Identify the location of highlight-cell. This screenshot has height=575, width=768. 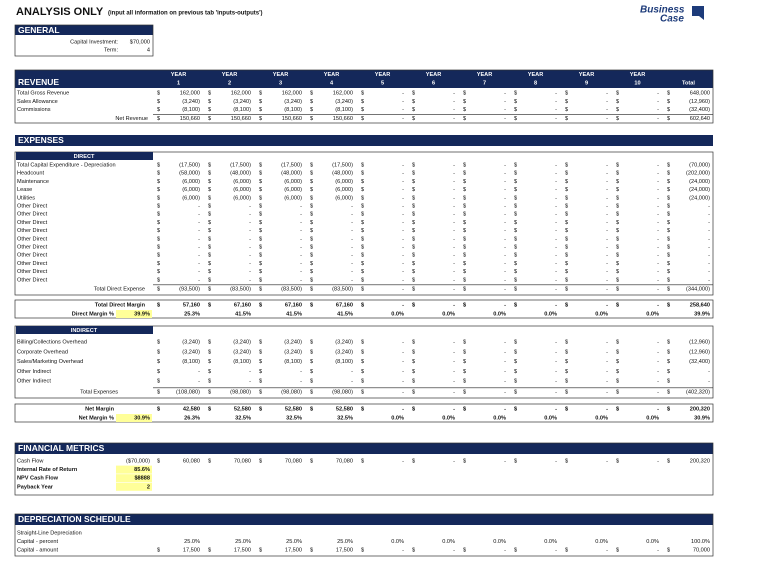
(134, 418).